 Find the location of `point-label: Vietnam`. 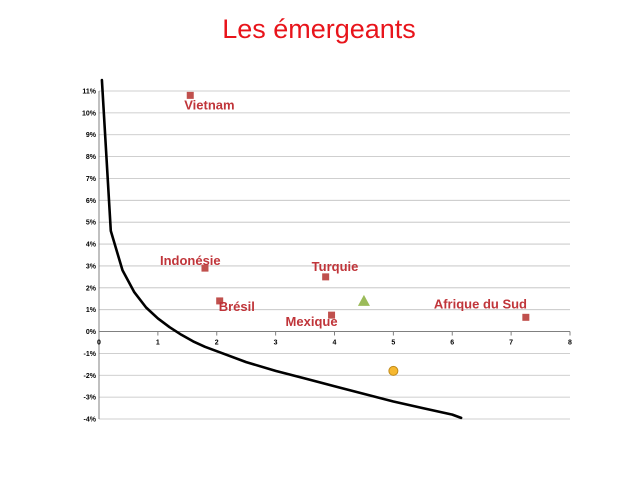

point-label: Vietnam is located at coordinates (209, 104).